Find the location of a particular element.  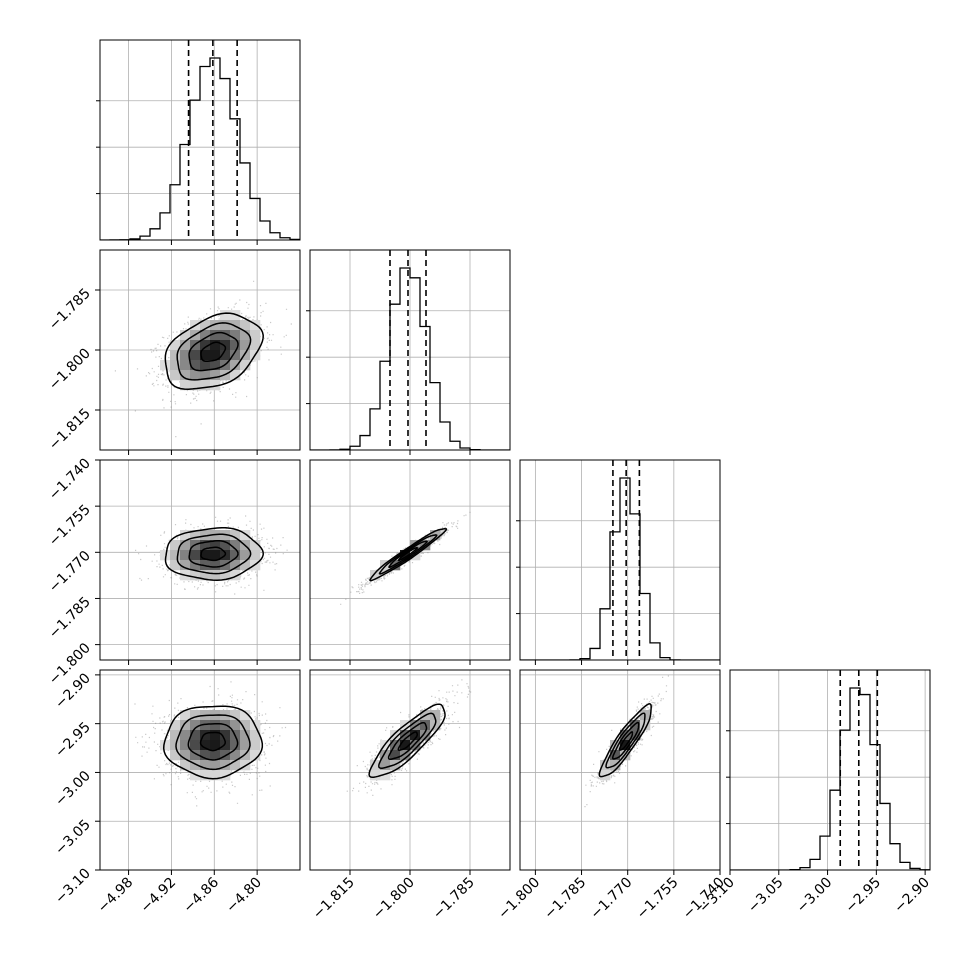

y-tick-label-3: −3.05 is located at coordinates (73, 838).